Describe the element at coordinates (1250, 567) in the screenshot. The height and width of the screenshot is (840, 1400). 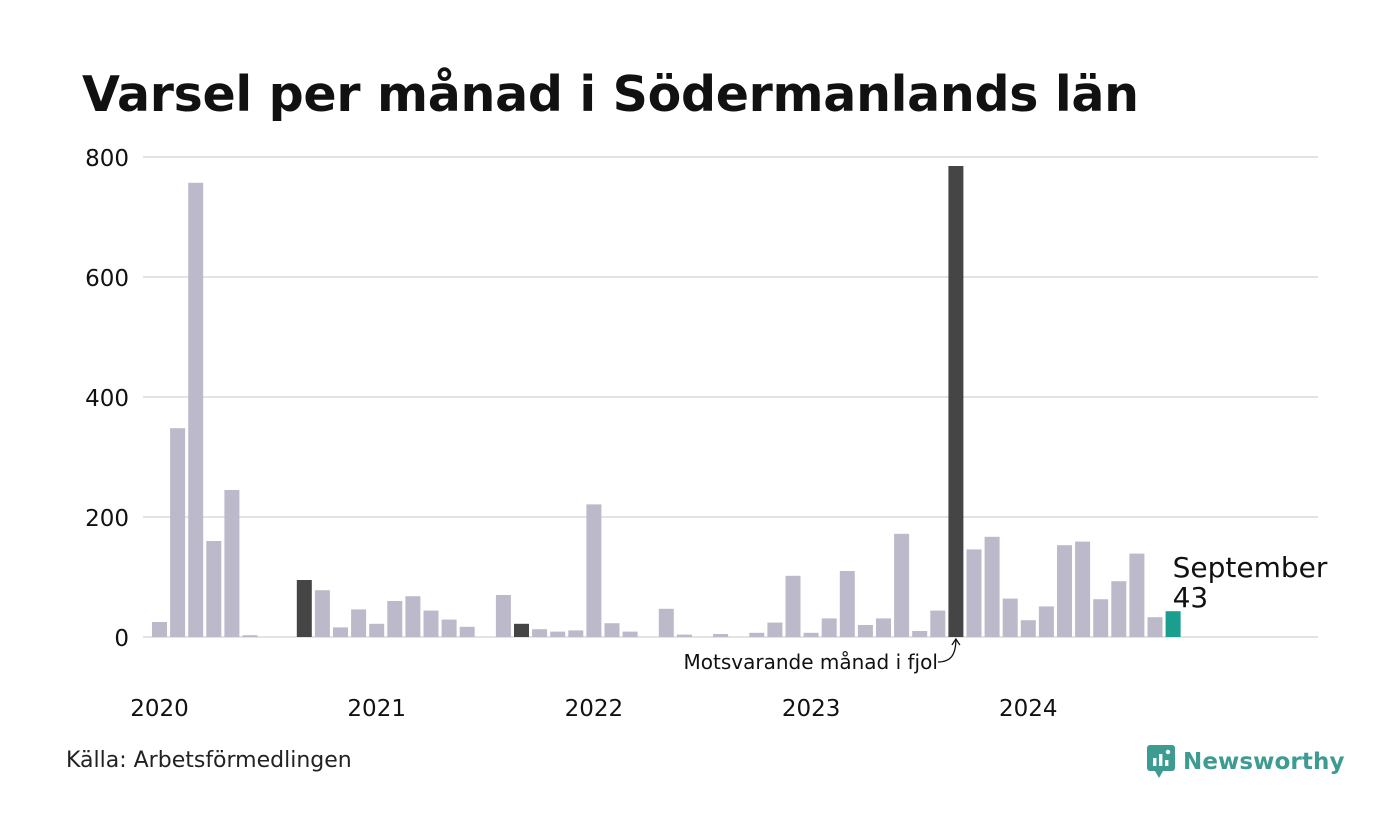
I see `current-month-label: September` at that location.